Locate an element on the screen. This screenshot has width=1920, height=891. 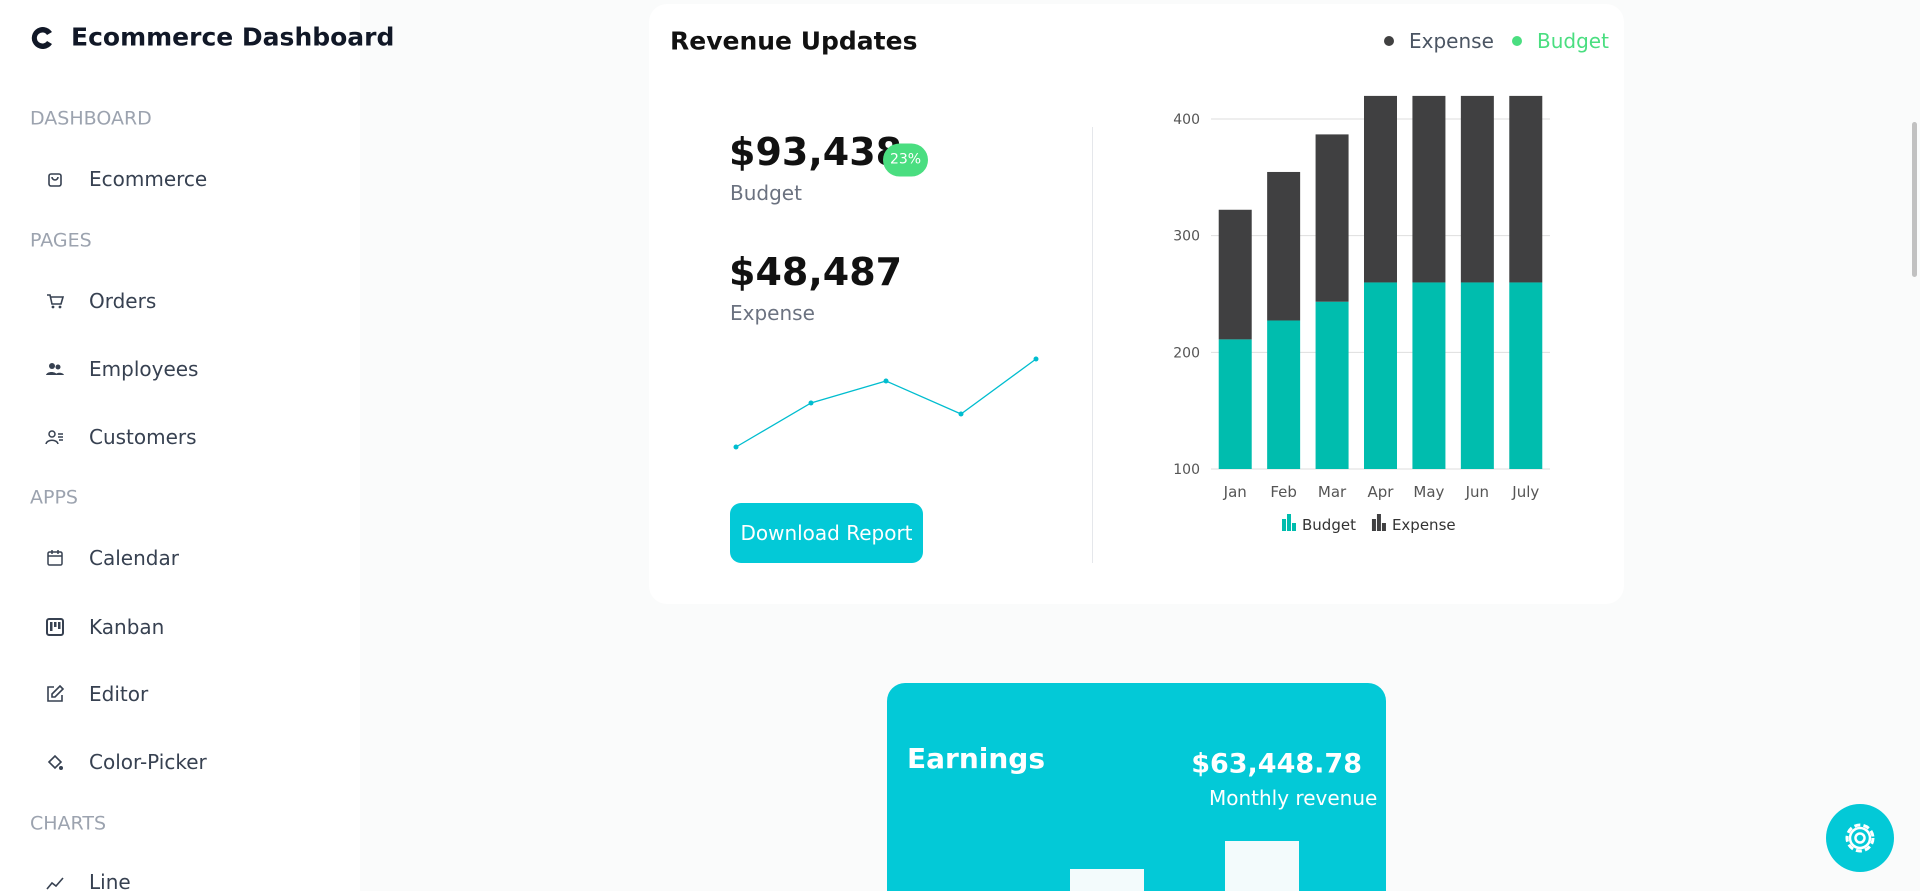
sparkline is located at coordinates (886, 403).